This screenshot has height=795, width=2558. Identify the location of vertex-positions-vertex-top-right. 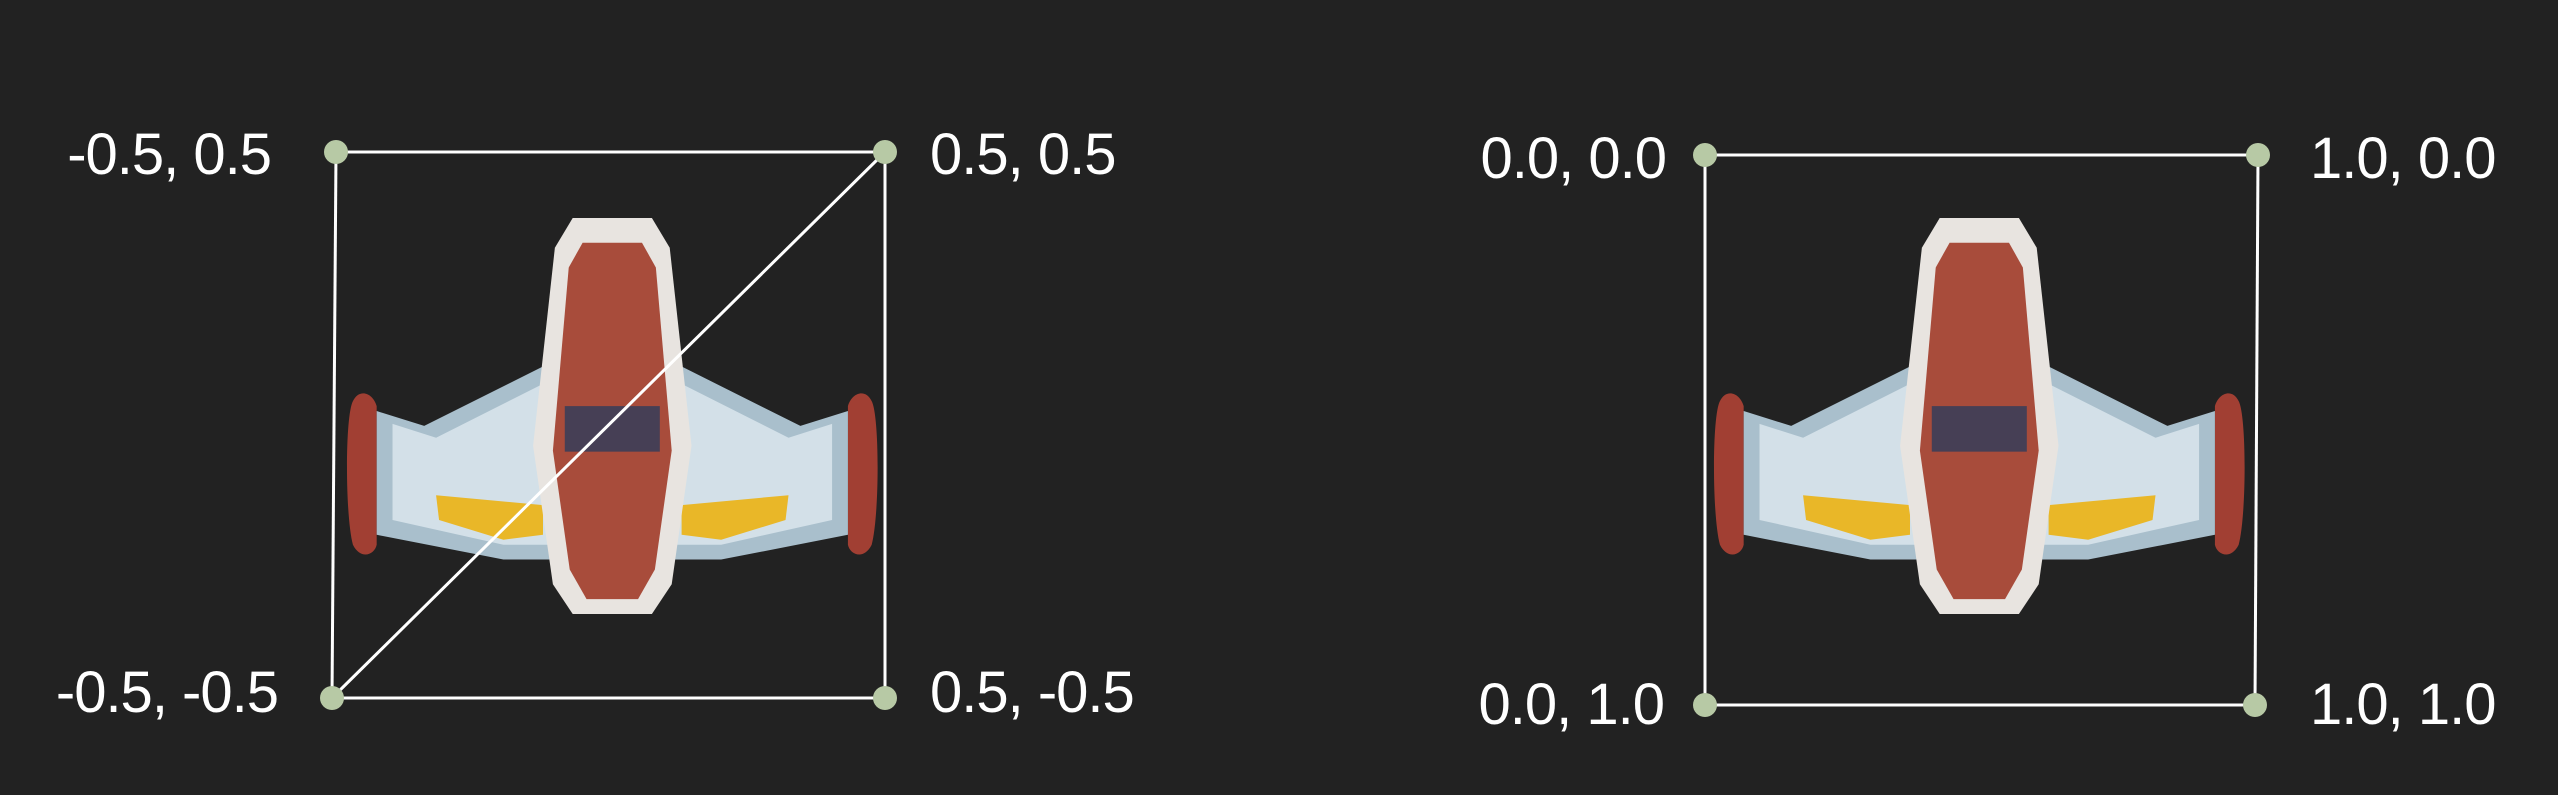
(885, 152).